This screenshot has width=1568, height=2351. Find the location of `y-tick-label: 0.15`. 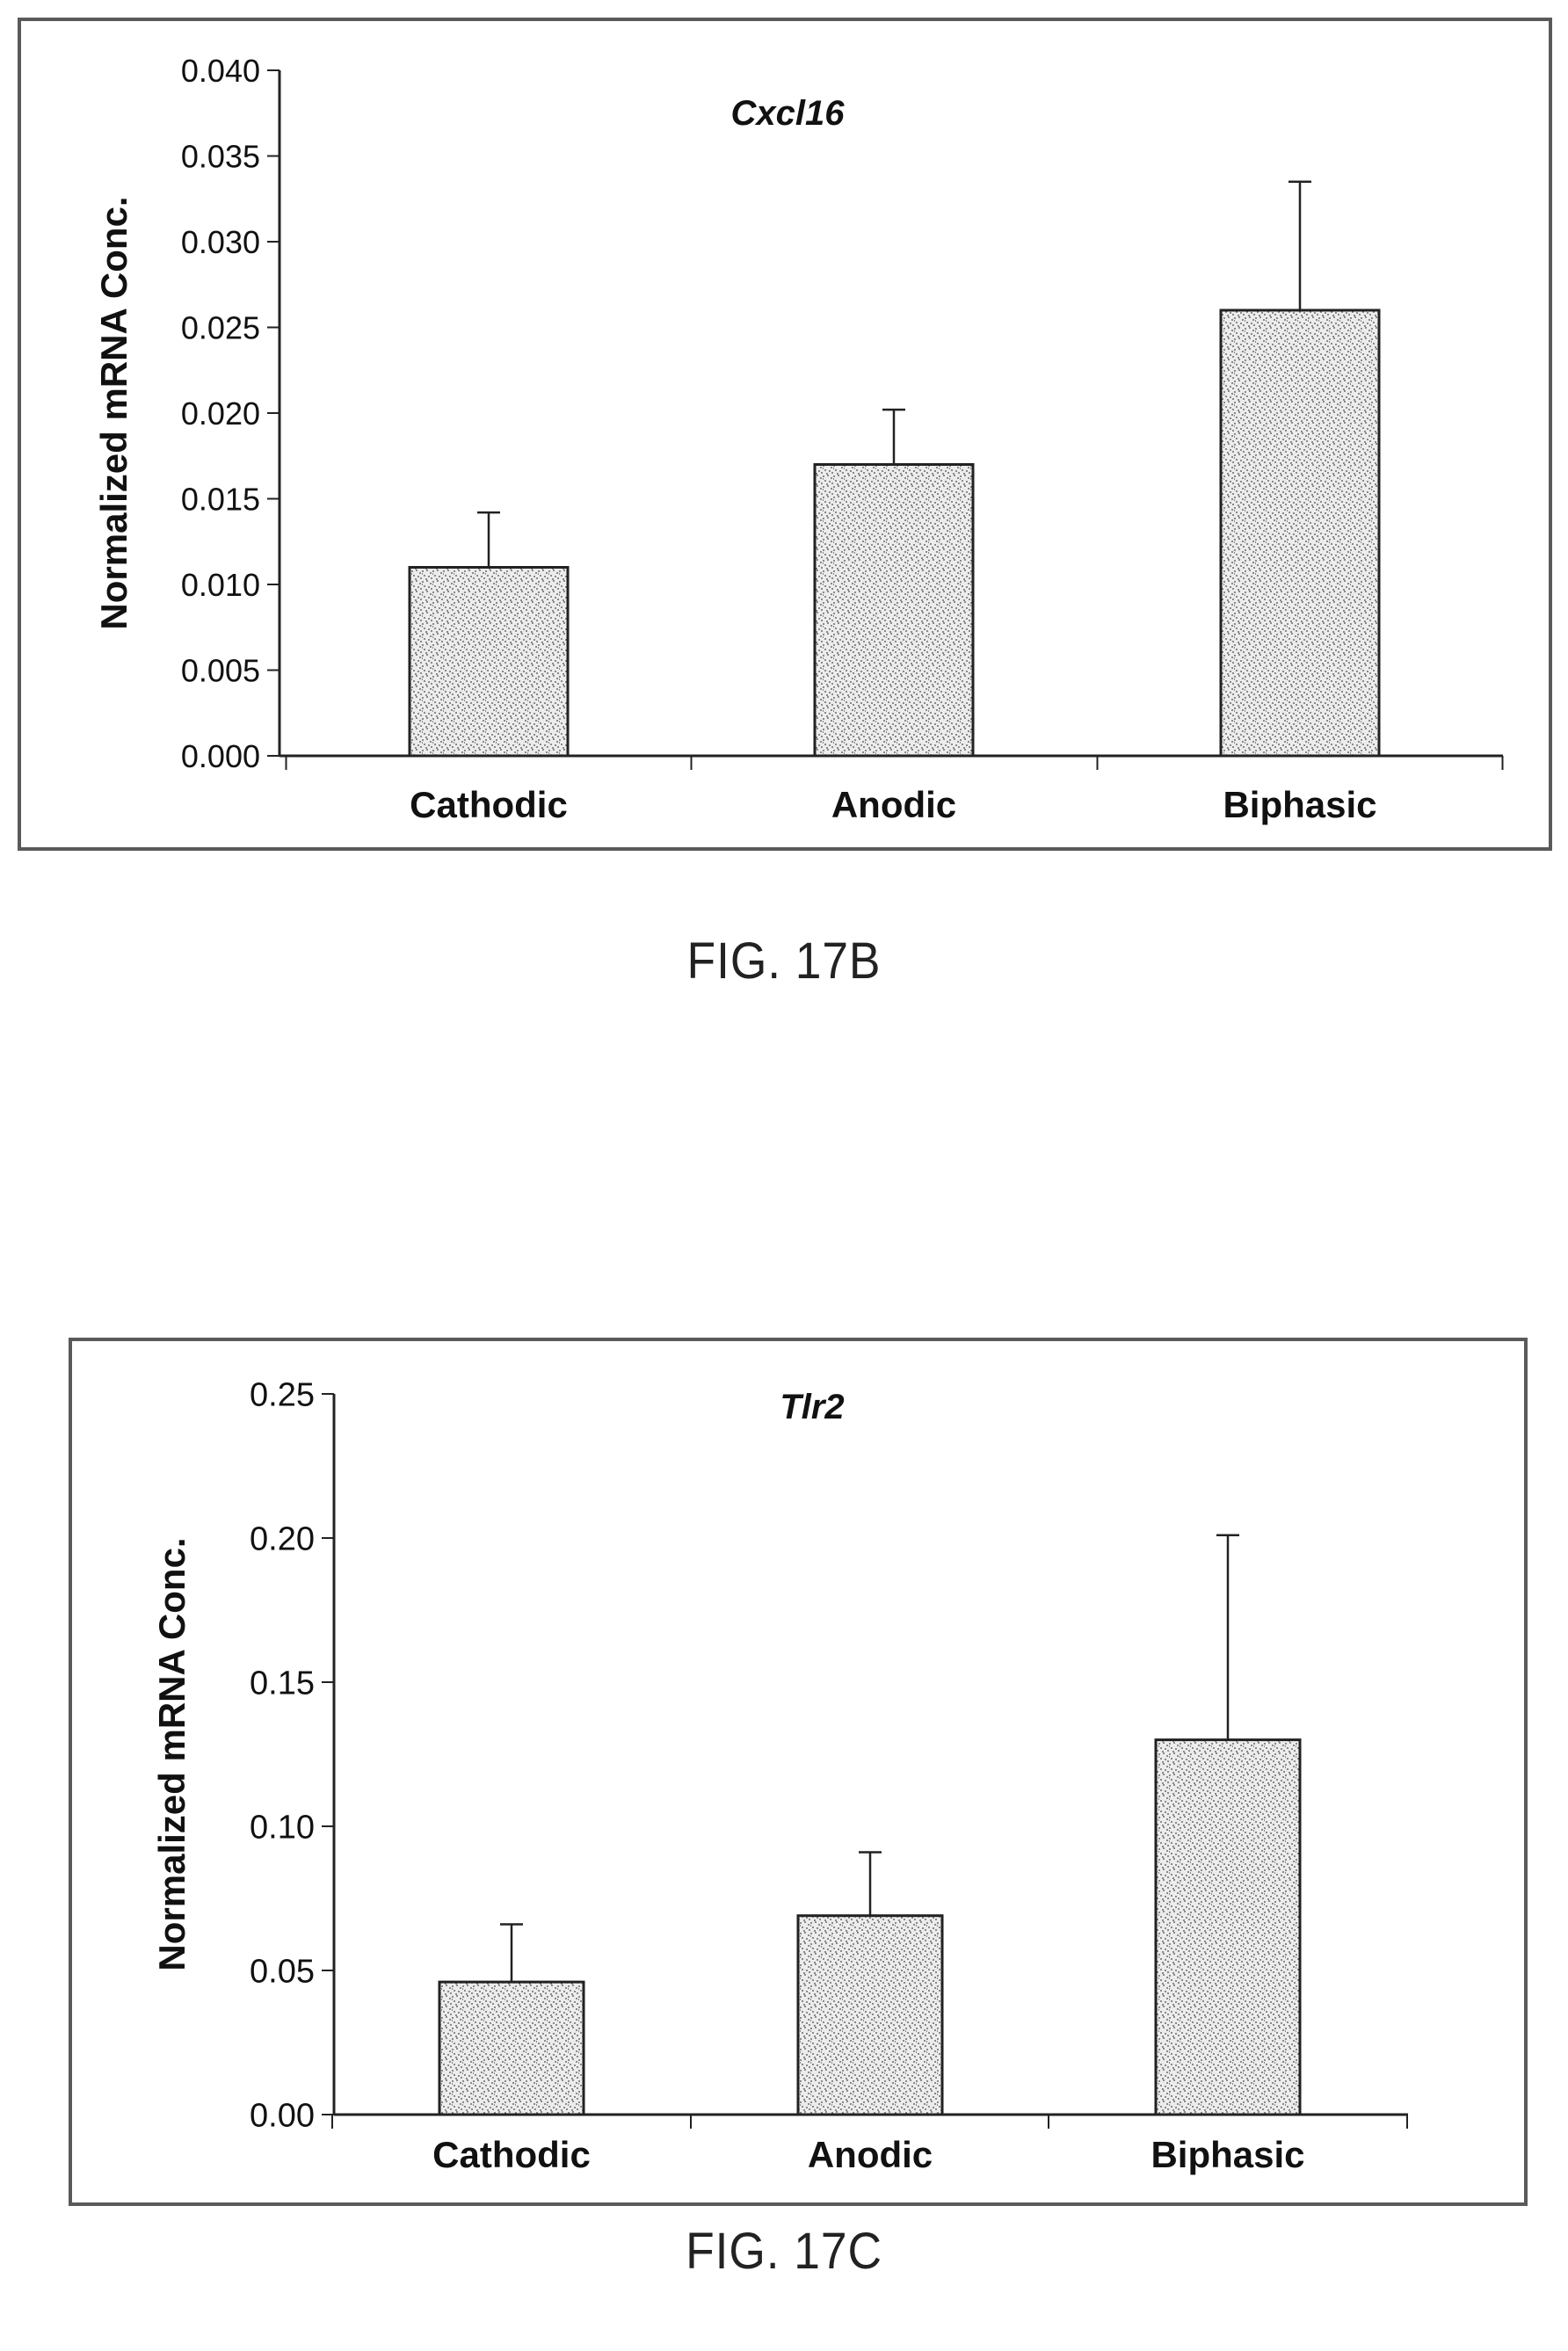

y-tick-label: 0.15 is located at coordinates (282, 1683).